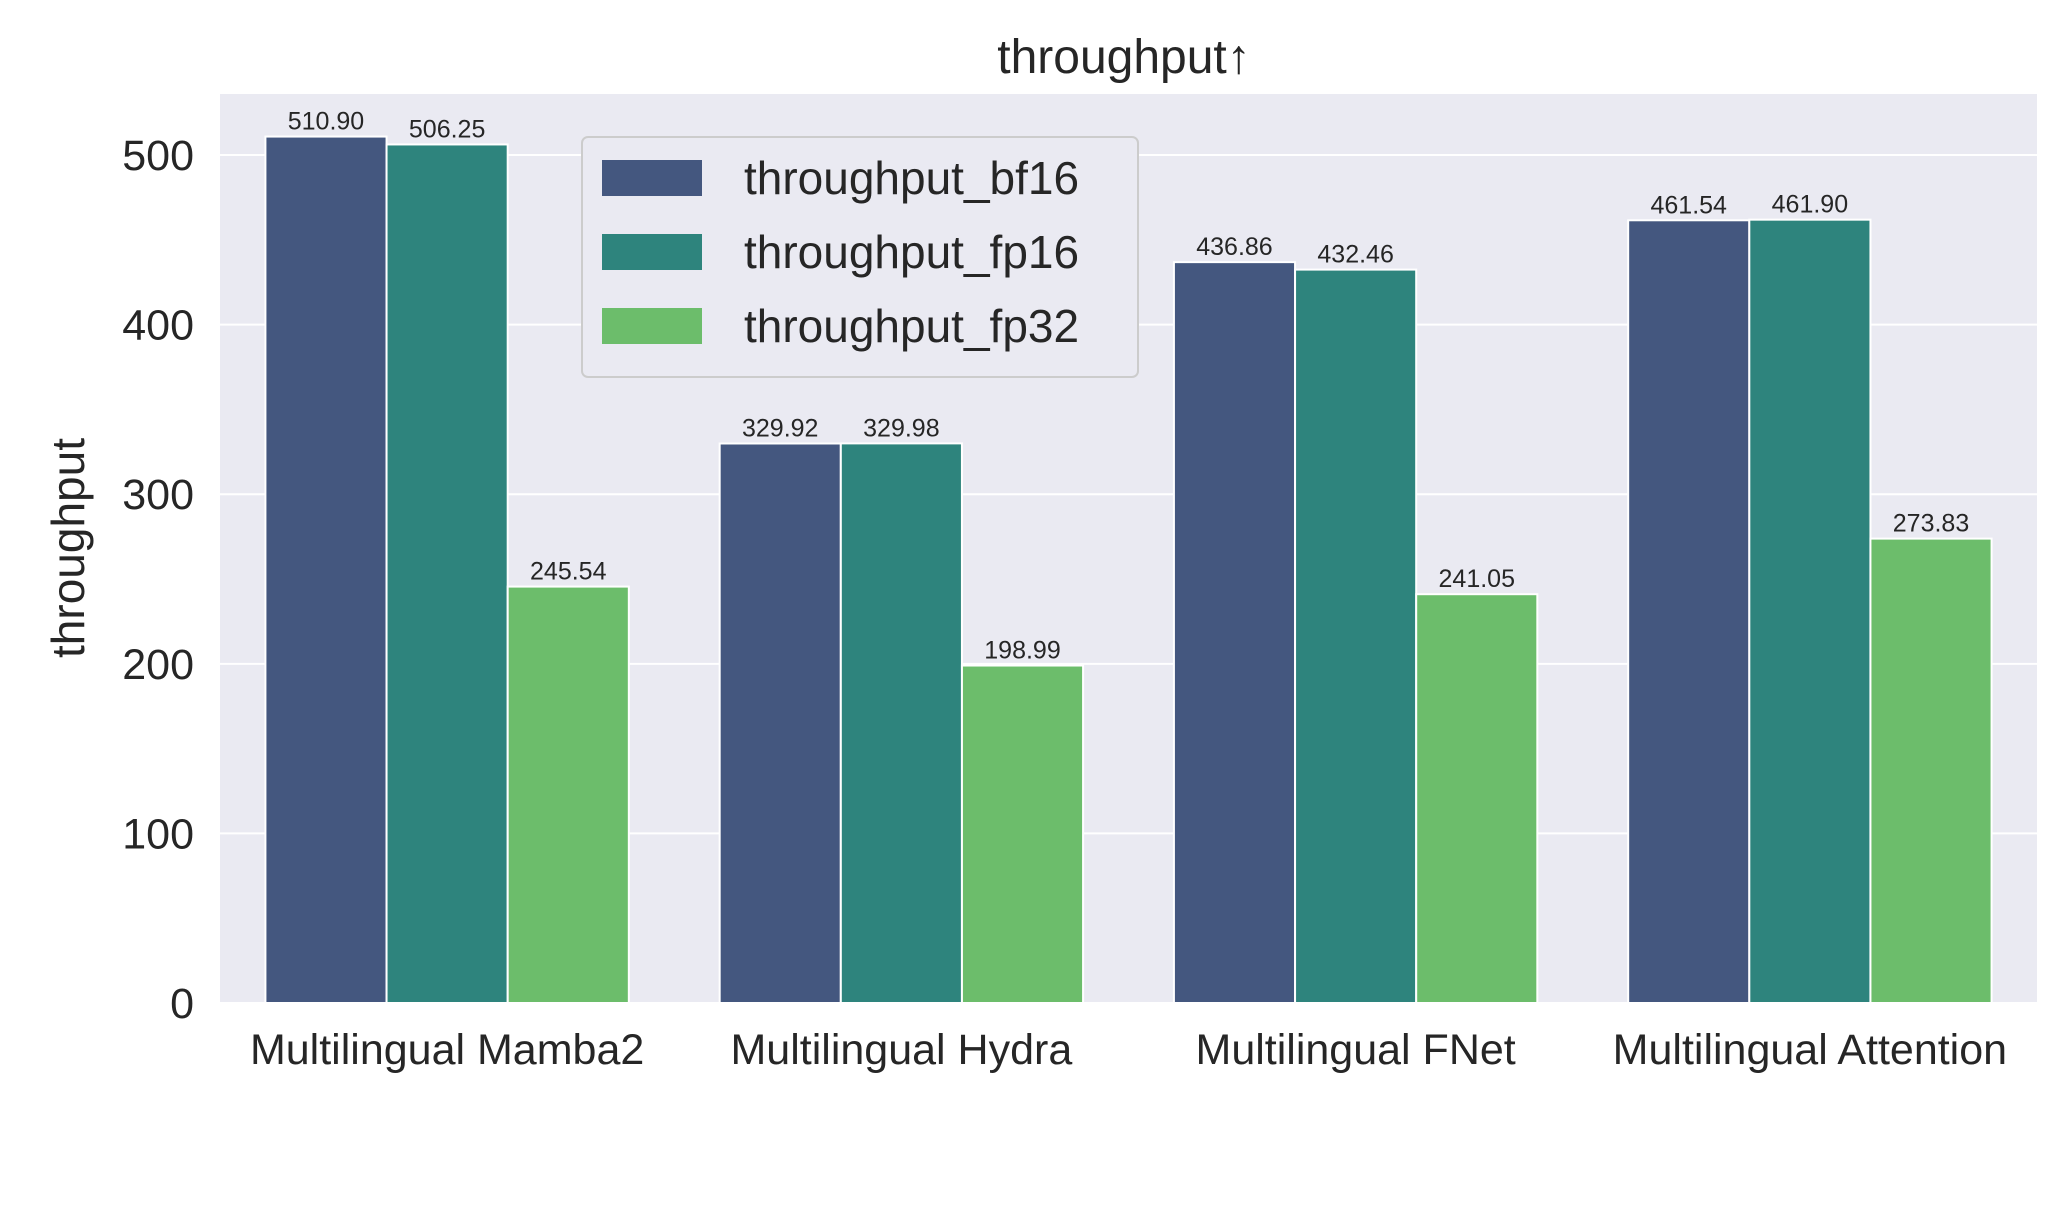 The height and width of the screenshot is (1206, 2057). I want to click on data-label: 432.46, so click(1355, 255).